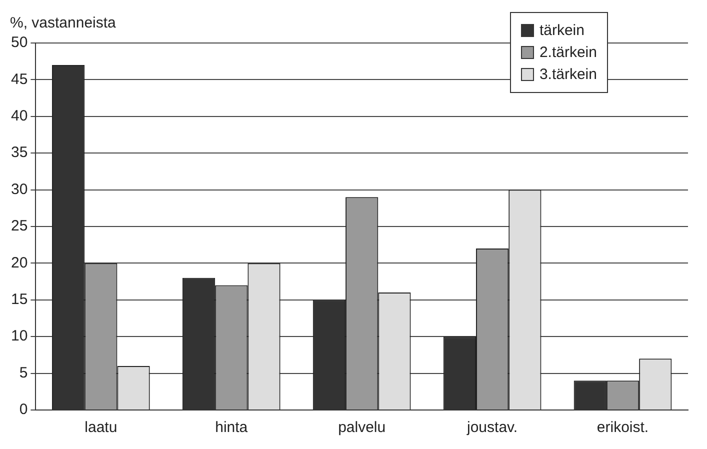 This screenshot has height=449, width=707. Describe the element at coordinates (568, 74) in the screenshot. I see `legend-label: 3.tärkein` at that location.